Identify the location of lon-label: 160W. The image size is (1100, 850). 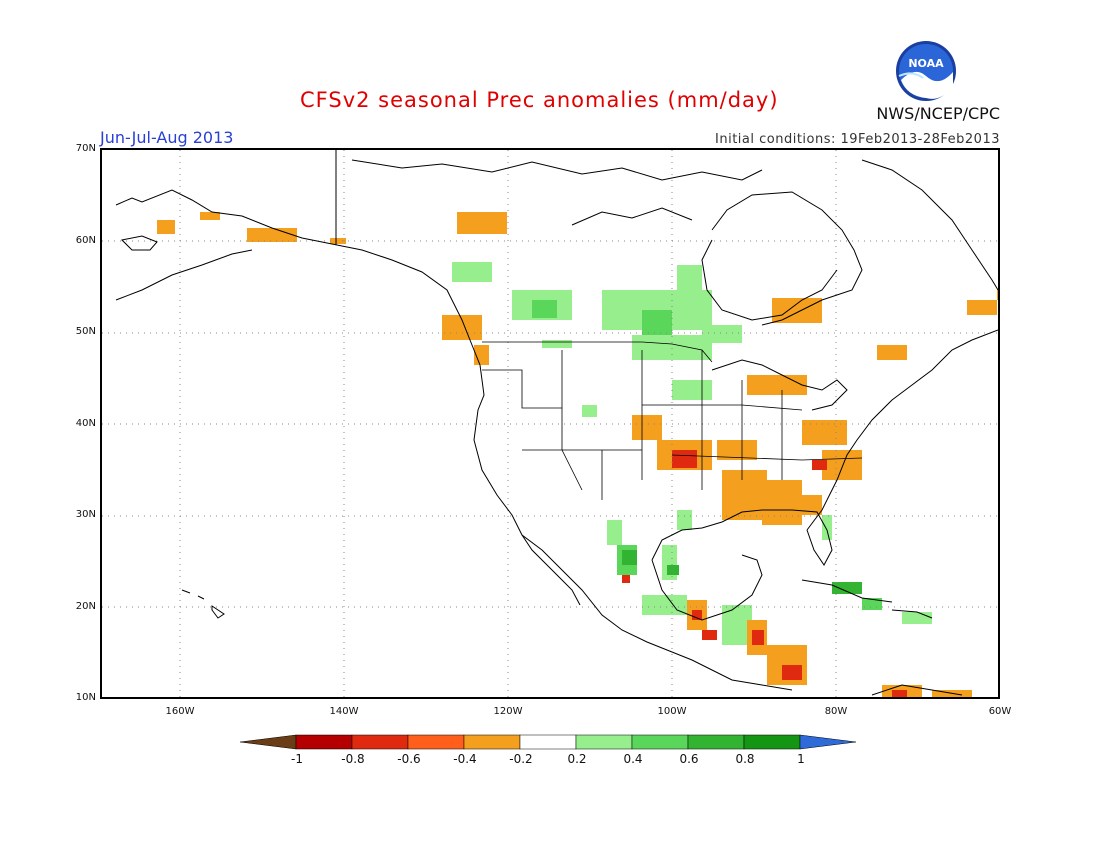
(180, 711).